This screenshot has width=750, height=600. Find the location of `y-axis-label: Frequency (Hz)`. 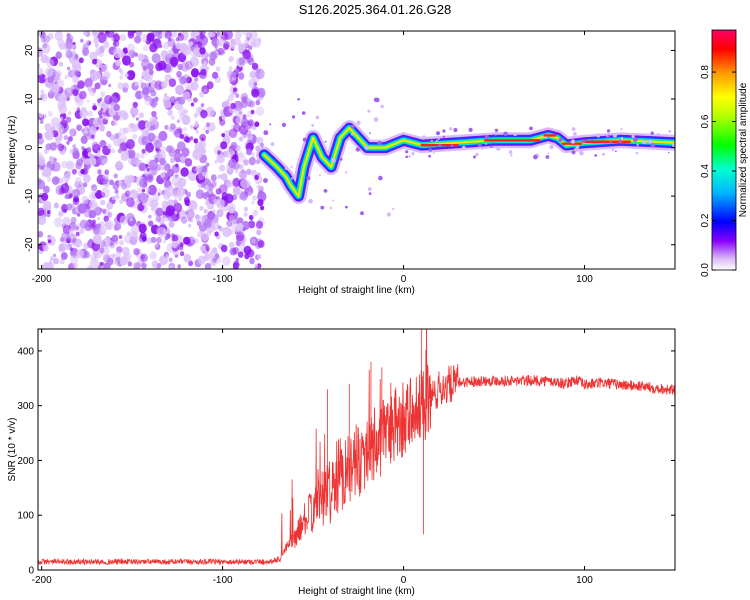

y-axis-label: Frequency (Hz) is located at coordinates (12, 150).